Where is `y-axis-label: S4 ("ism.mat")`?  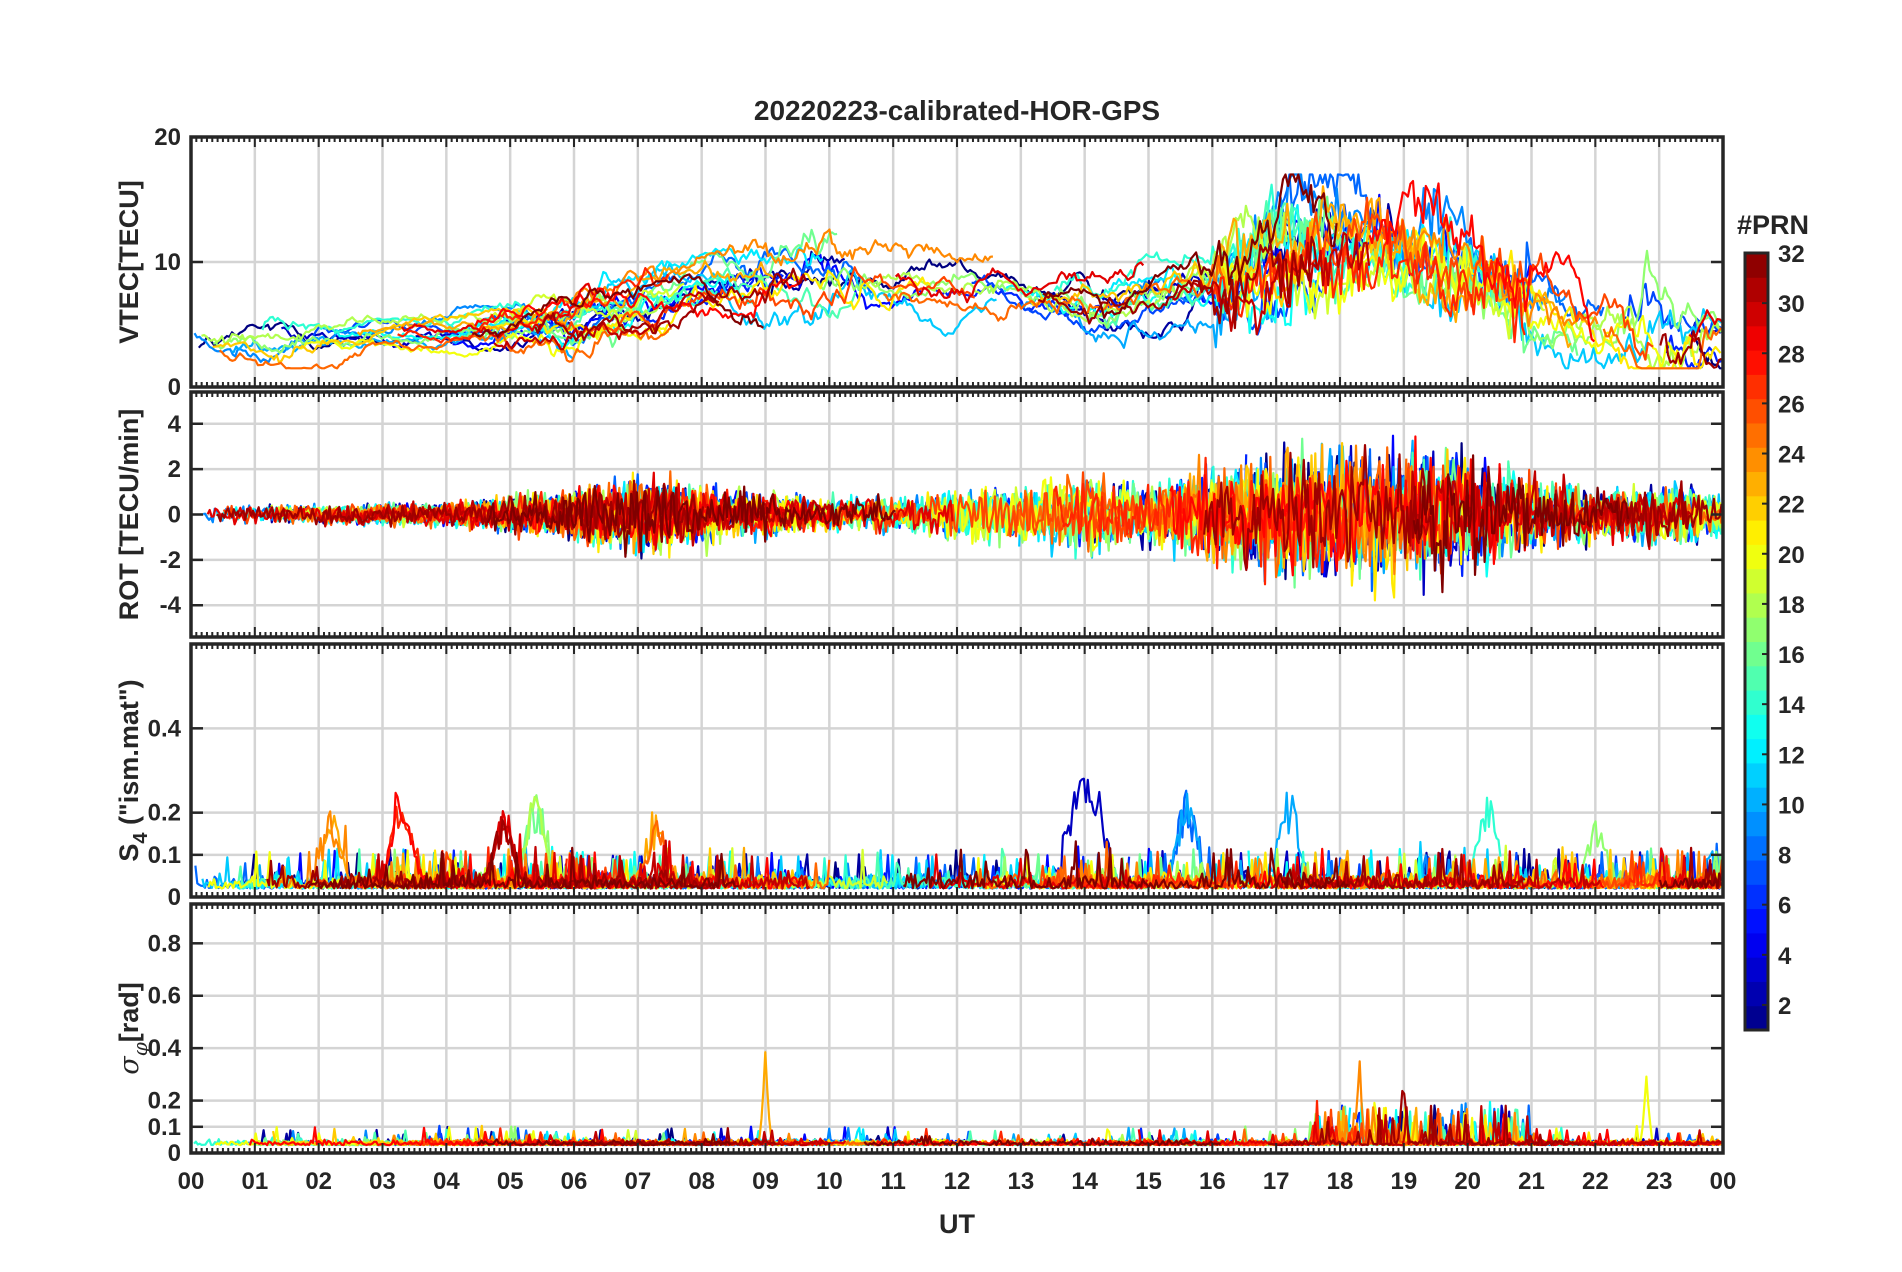 y-axis-label: S4 ("ism.mat") is located at coordinates (133, 770).